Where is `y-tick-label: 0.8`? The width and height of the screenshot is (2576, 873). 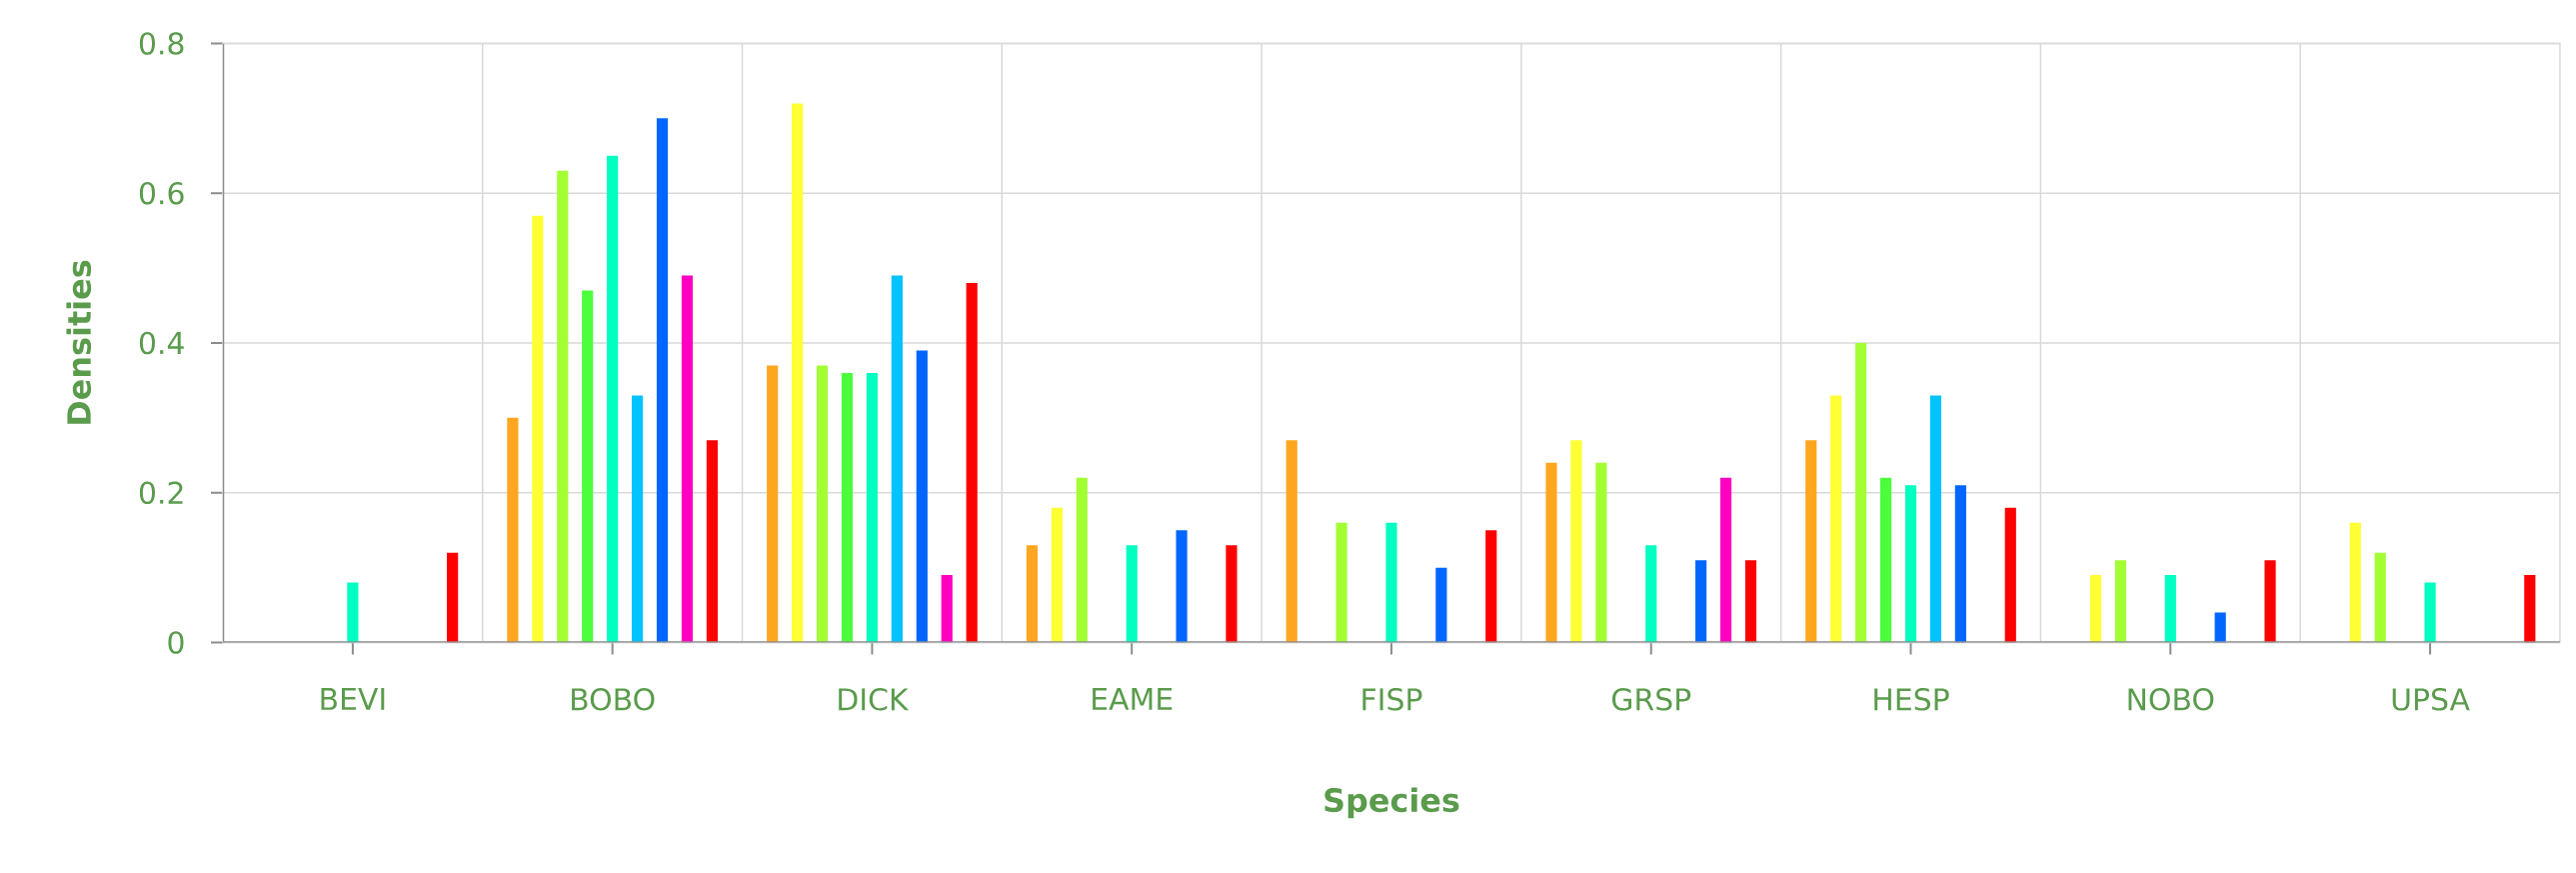 y-tick-label: 0.8 is located at coordinates (161, 43).